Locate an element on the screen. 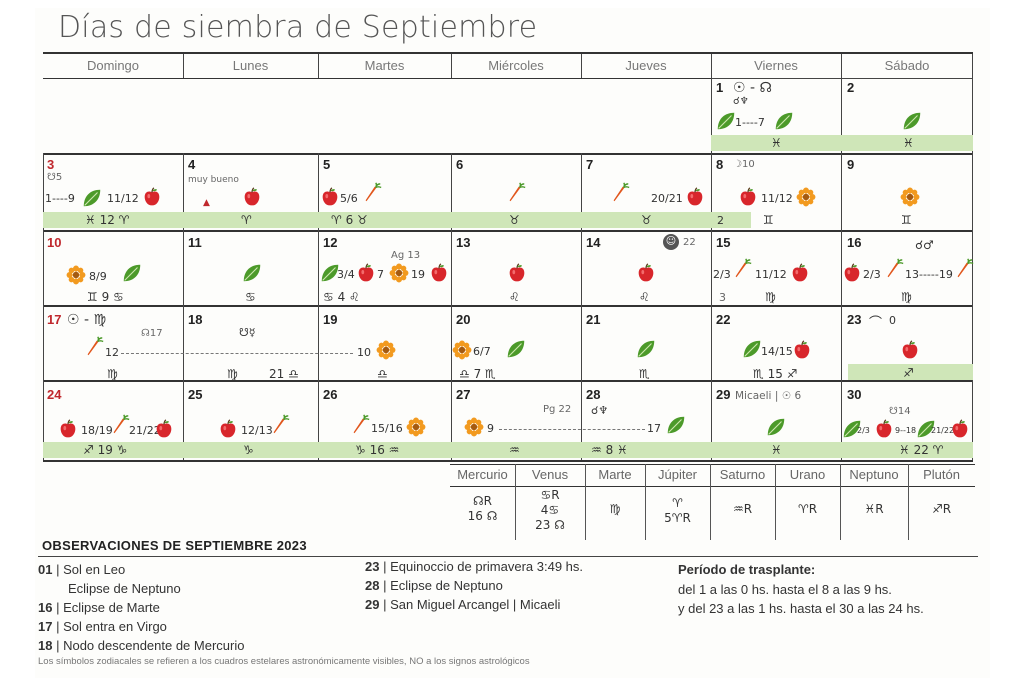  day9-sign: ♊ is located at coordinates (906, 220).